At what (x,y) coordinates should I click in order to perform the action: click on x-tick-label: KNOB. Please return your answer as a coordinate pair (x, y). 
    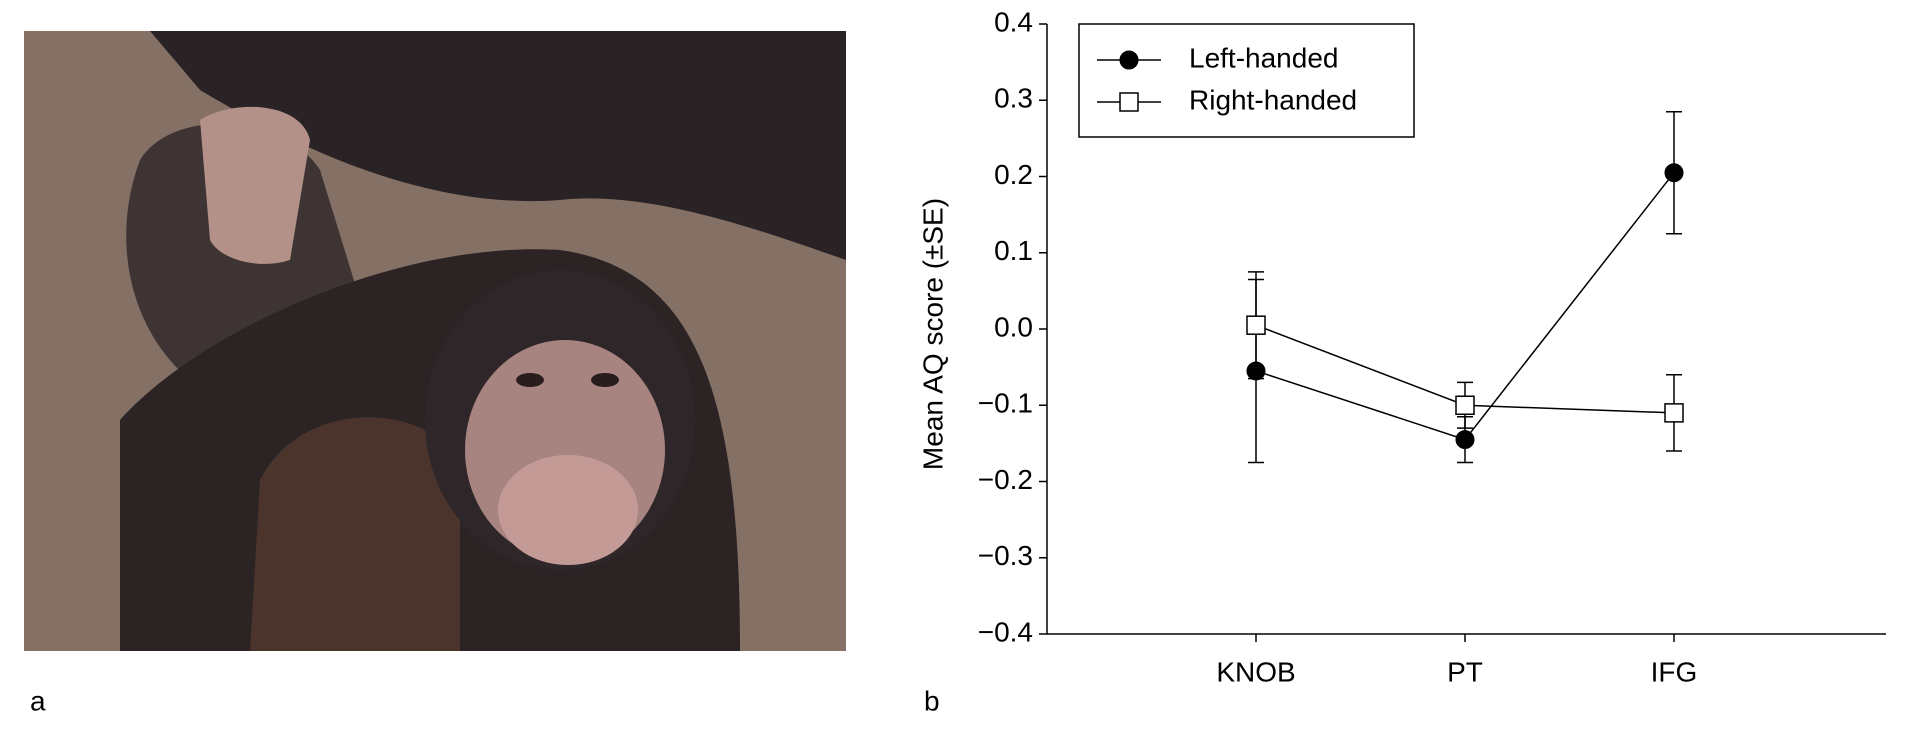
    Looking at the image, I should click on (1255, 671).